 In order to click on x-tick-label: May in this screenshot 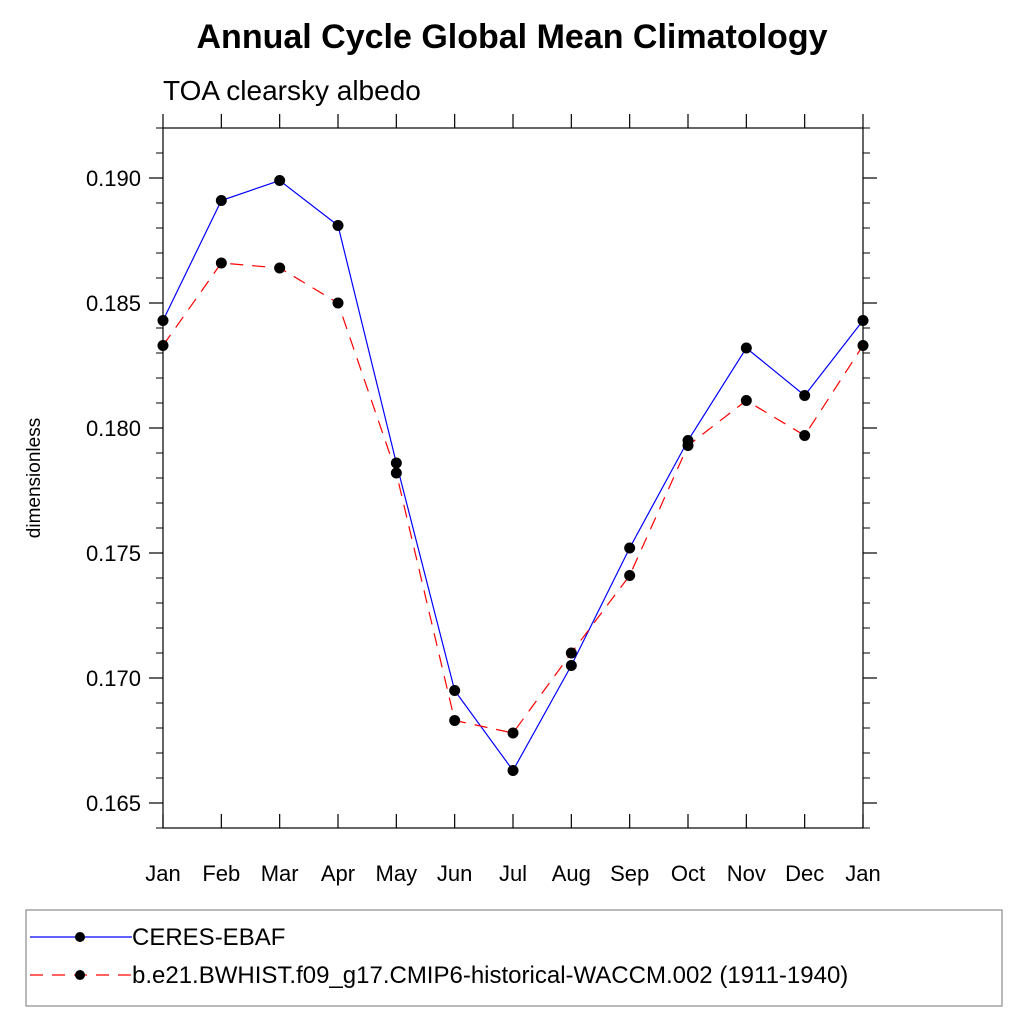, I will do `click(397, 873)`.